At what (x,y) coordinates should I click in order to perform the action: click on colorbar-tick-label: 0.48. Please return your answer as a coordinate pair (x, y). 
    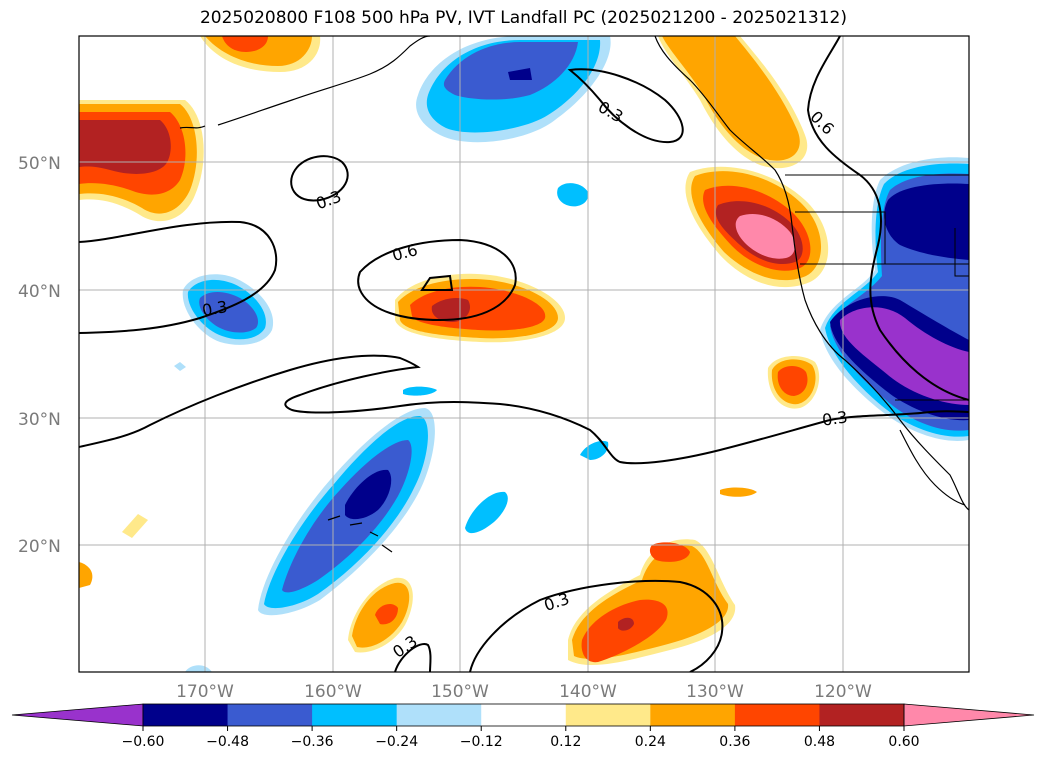
    Looking at the image, I should click on (819, 742).